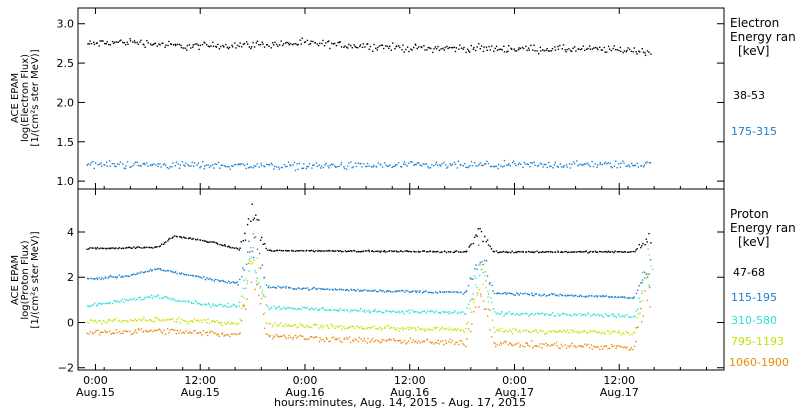 The height and width of the screenshot is (410, 800). I want to click on proton-legend-title-2: Energy ran, so click(763, 228).